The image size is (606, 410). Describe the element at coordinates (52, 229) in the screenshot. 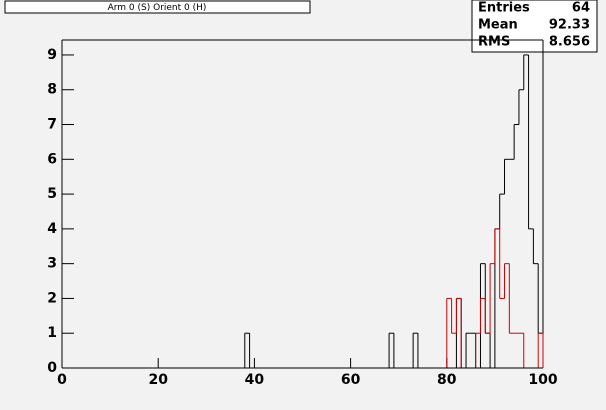

I see `y-tick-label: 4` at that location.